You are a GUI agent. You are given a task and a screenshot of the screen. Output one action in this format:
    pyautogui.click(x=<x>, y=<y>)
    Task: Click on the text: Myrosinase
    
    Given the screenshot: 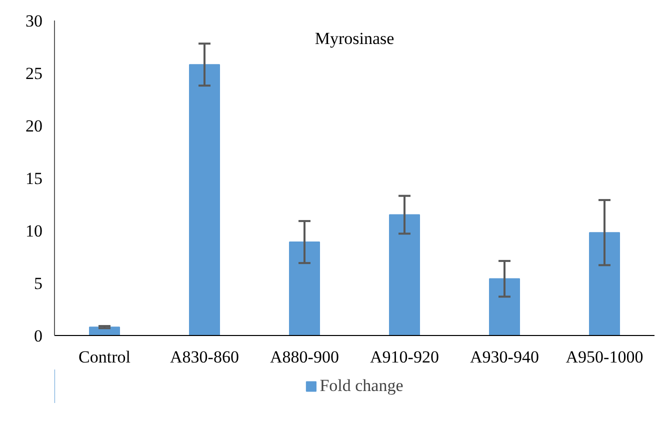 What is the action you would take?
    pyautogui.click(x=354, y=38)
    